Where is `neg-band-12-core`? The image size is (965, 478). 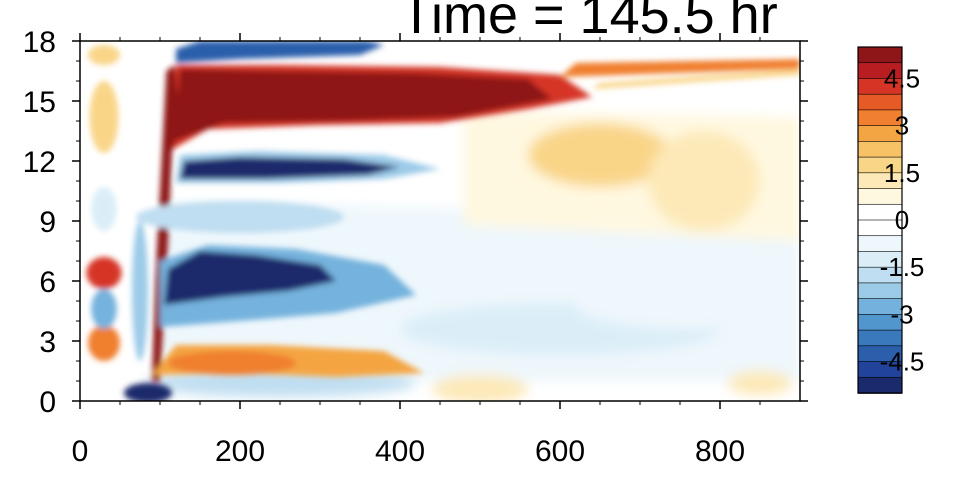
neg-band-12-core is located at coordinates (290, 168).